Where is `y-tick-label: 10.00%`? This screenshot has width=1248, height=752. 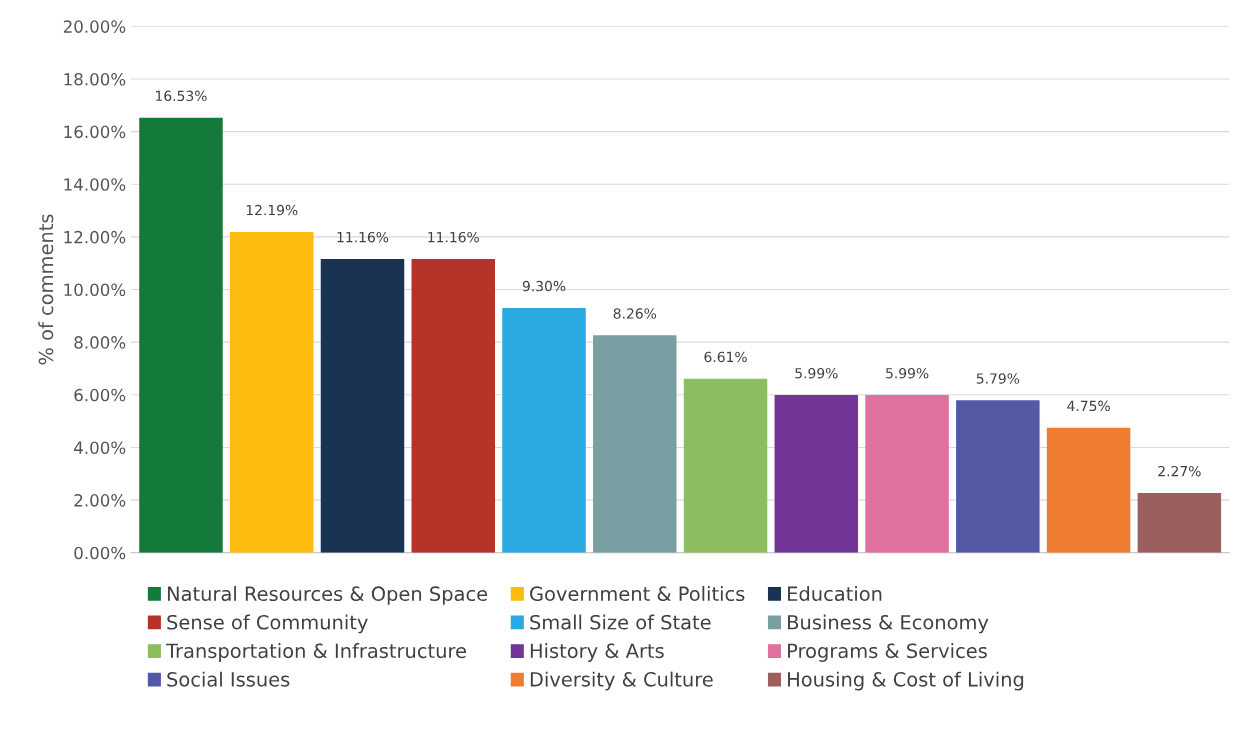 y-tick-label: 10.00% is located at coordinates (95, 290).